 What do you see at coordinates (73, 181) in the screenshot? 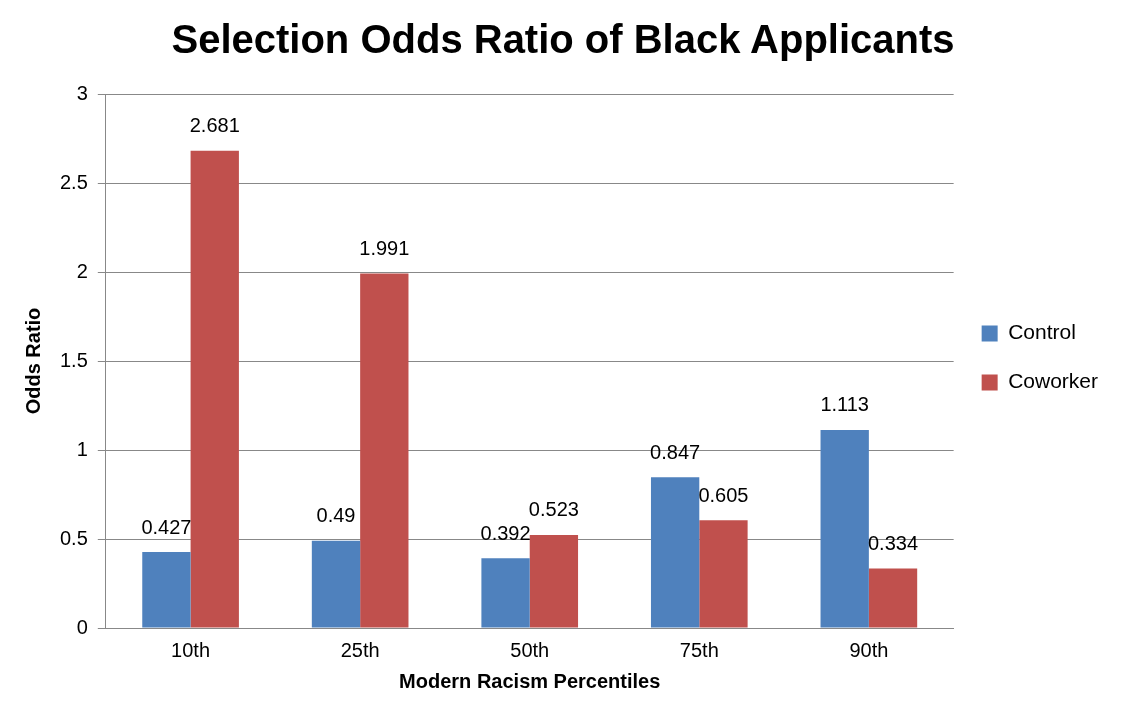
I see `y-tick-label: 2.5` at bounding box center [73, 181].